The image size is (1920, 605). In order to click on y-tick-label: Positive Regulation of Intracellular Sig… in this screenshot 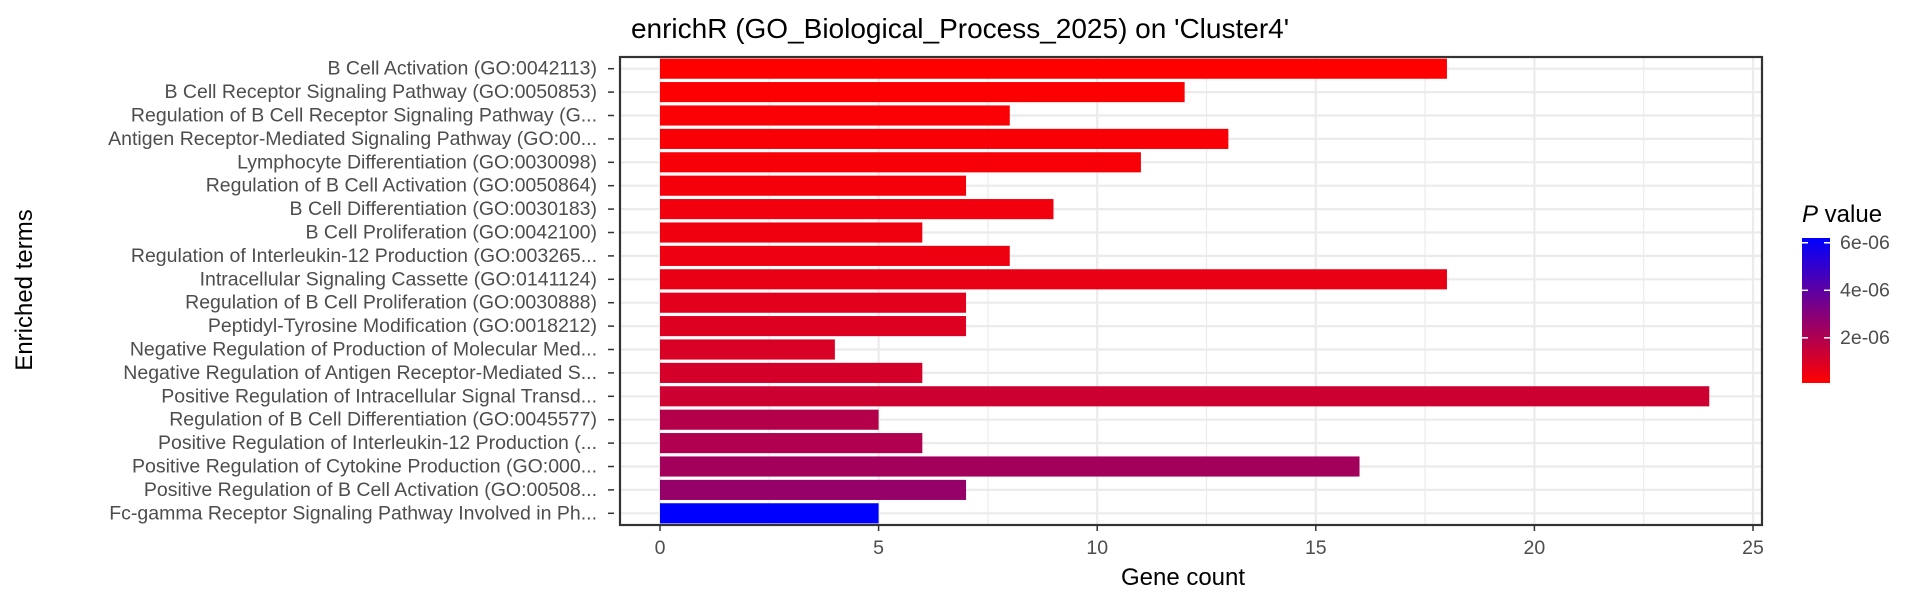, I will do `click(379, 396)`.